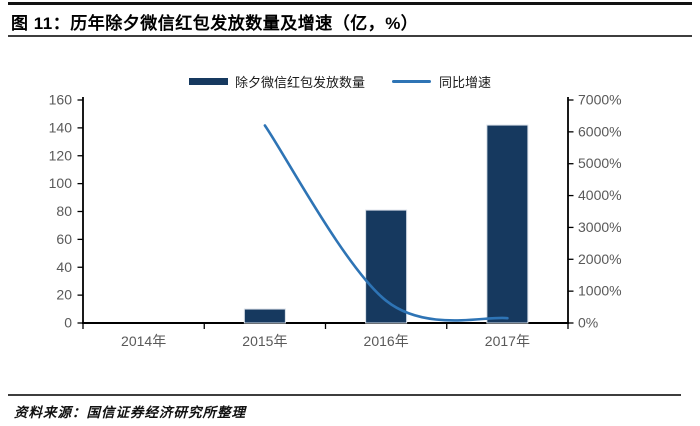 The width and height of the screenshot is (700, 426). Describe the element at coordinates (465, 82) in the screenshot. I see `line-series-label: 同比增速` at that location.